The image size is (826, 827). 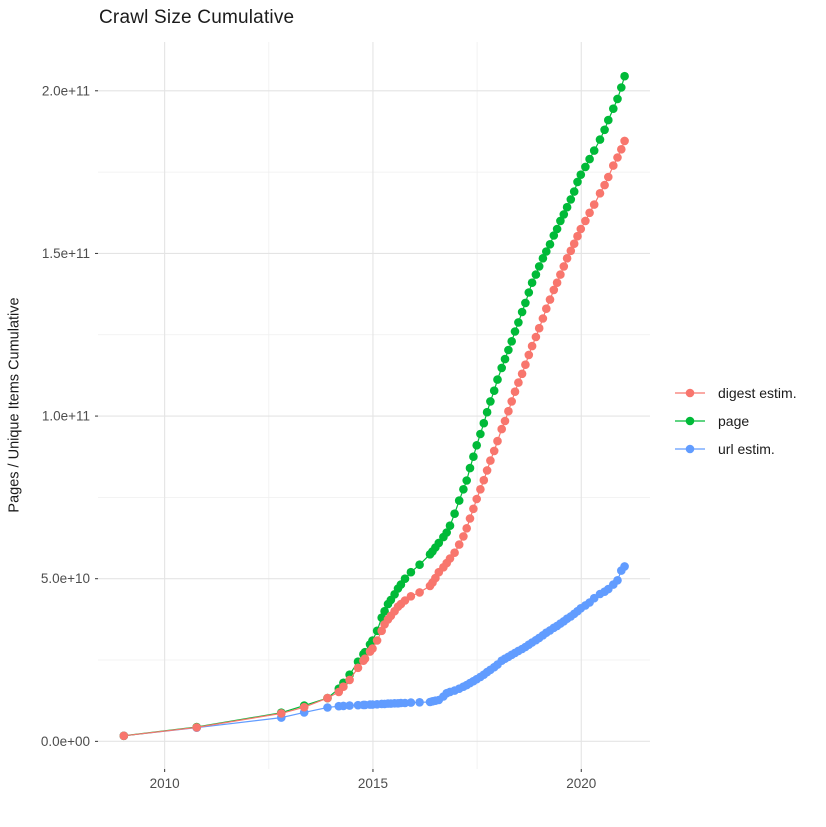 What do you see at coordinates (757, 393) in the screenshot?
I see `legend-label: digest estim.` at bounding box center [757, 393].